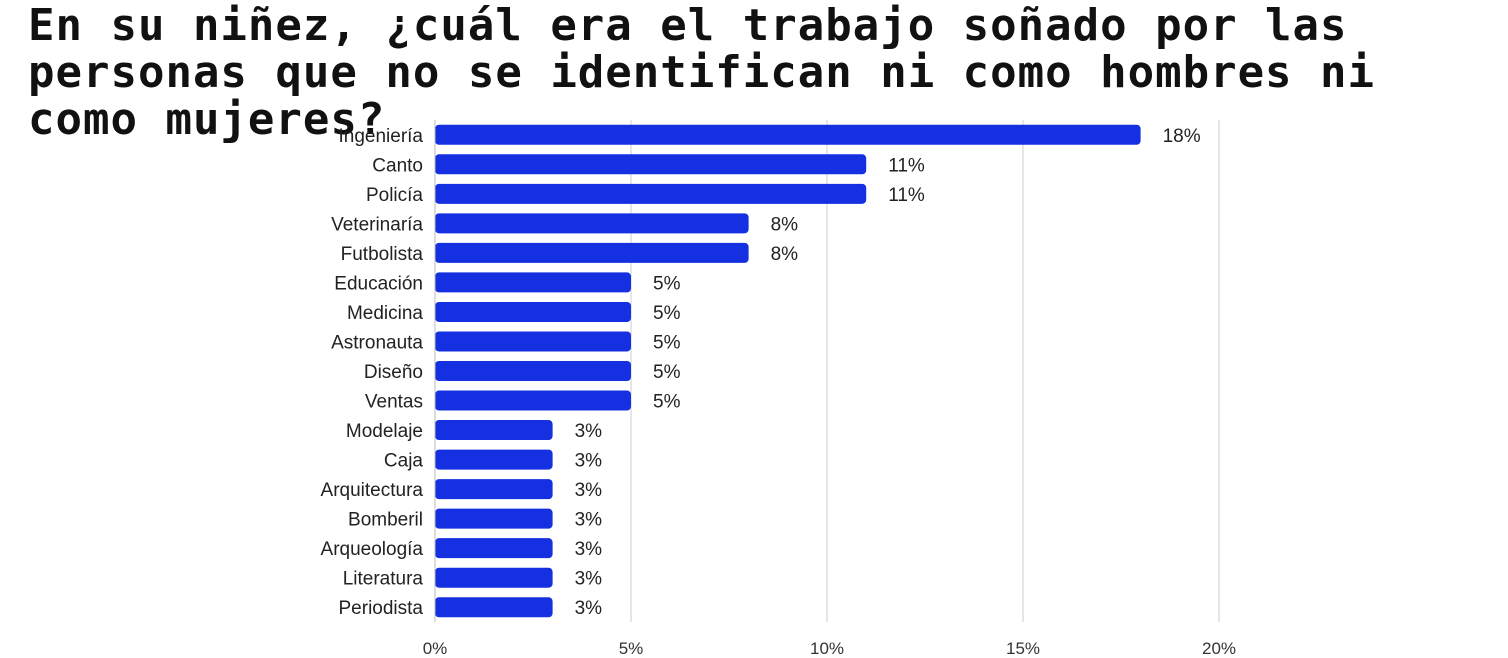 The image size is (1508, 658). What do you see at coordinates (404, 461) in the screenshot?
I see `category-label: Caja` at bounding box center [404, 461].